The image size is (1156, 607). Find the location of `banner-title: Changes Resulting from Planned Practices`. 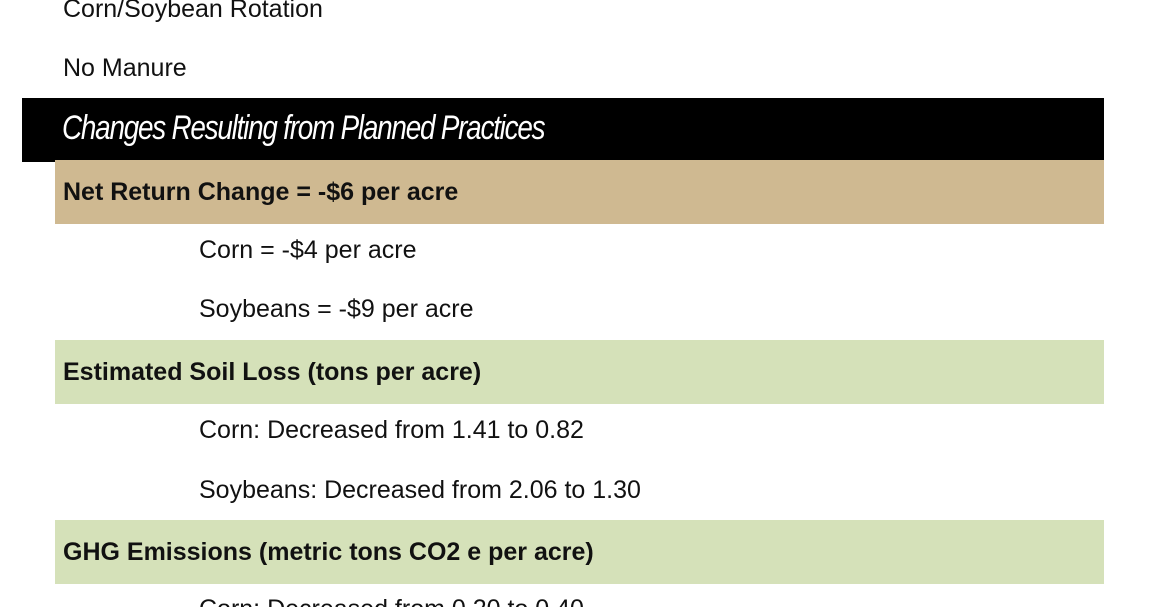

banner-title: Changes Resulting from Planned Practices is located at coordinates (304, 128).